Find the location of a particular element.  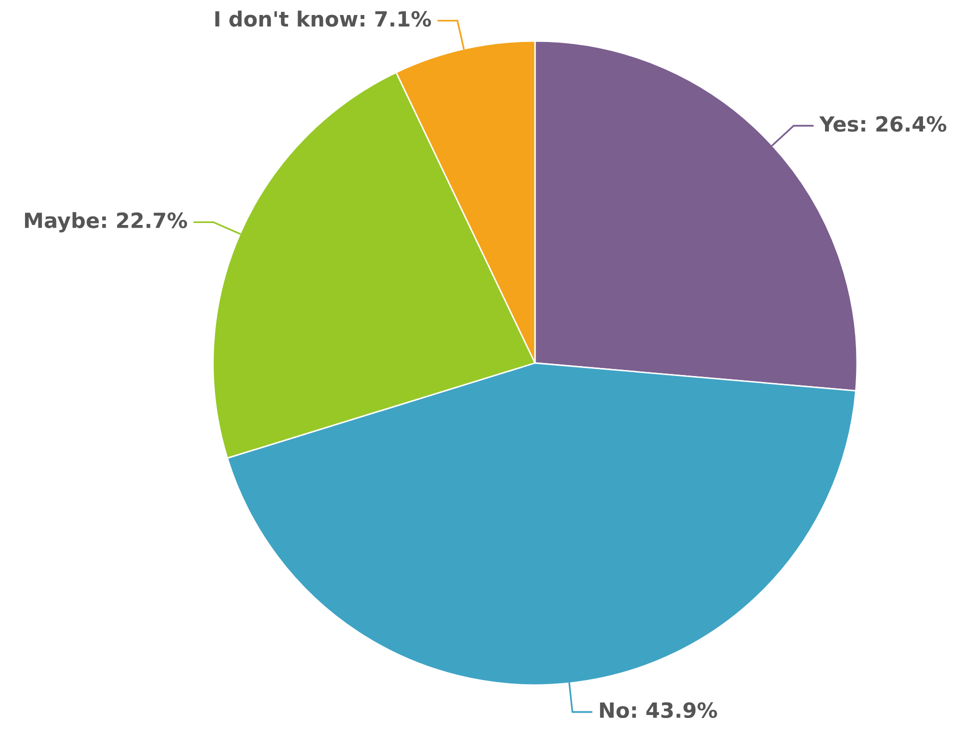

slice-label: Maybe: 22.7% is located at coordinates (106, 222).